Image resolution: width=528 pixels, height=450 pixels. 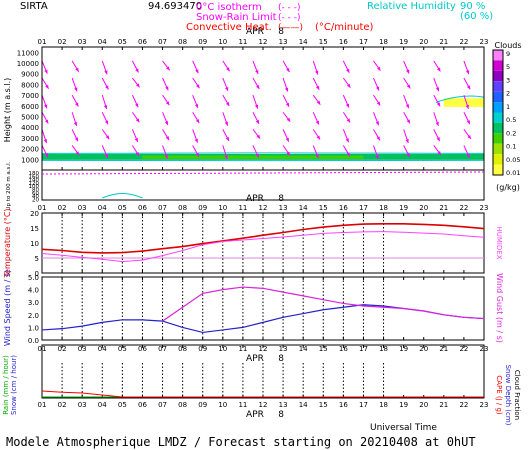 What do you see at coordinates (202, 349) in the screenshot?
I see `wind-hour-label-09: 09` at bounding box center [202, 349].